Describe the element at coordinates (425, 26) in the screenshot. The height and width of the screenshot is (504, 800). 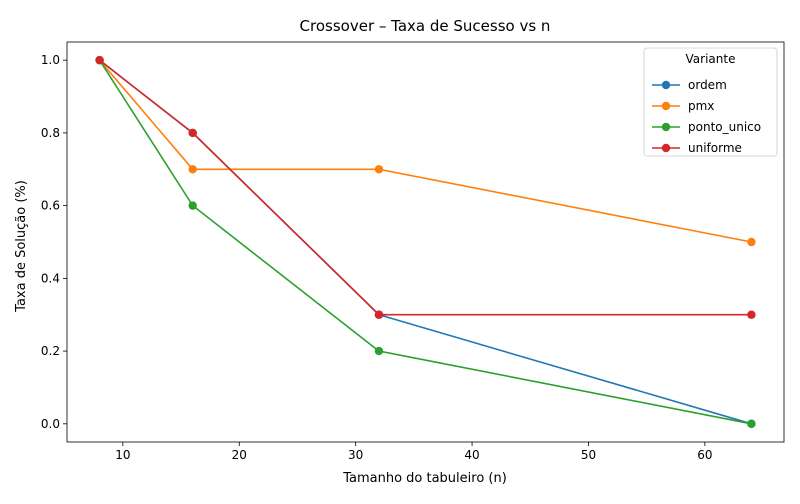
I see `chart-title: Crossover – Taxa de Sucesso vs n` at that location.